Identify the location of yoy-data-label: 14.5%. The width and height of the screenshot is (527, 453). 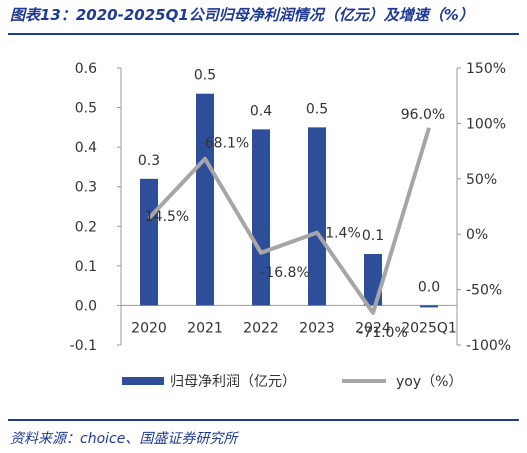
(167, 217).